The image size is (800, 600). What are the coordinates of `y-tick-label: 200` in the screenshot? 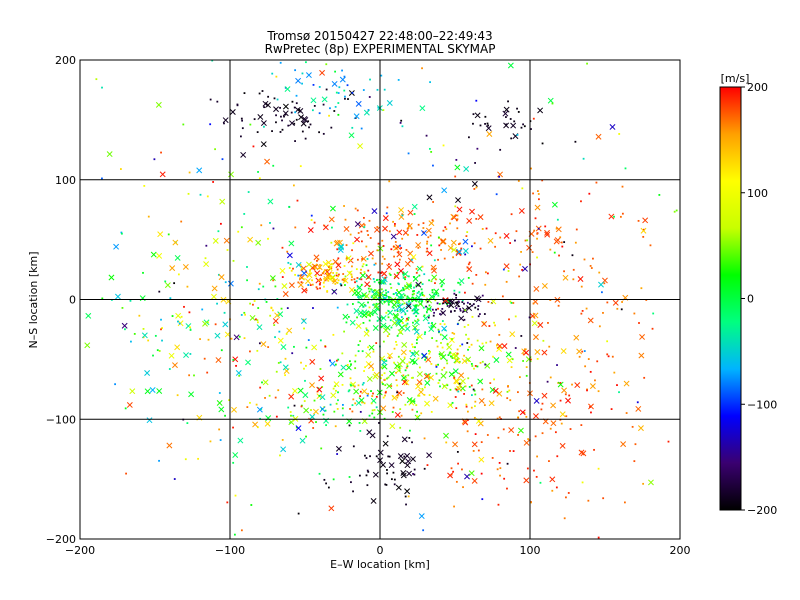 It's located at (65, 60).